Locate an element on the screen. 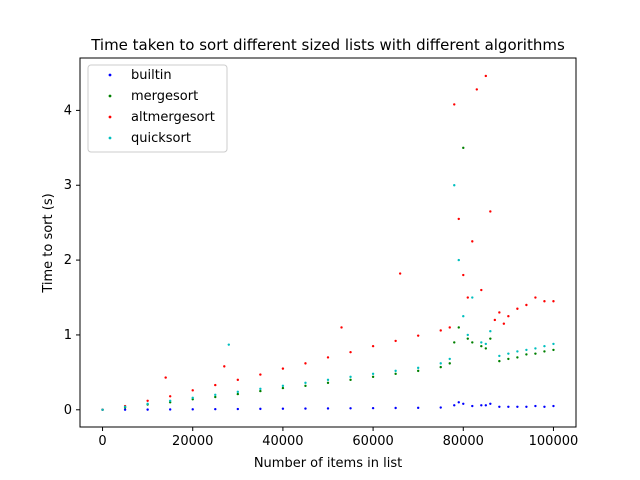 The width and height of the screenshot is (640, 480). legend-label: mergesort is located at coordinates (164, 96).